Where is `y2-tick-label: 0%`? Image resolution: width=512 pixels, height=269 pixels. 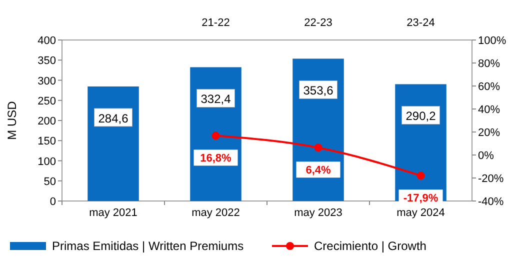 y2-tick-label: 0% is located at coordinates (486, 156).